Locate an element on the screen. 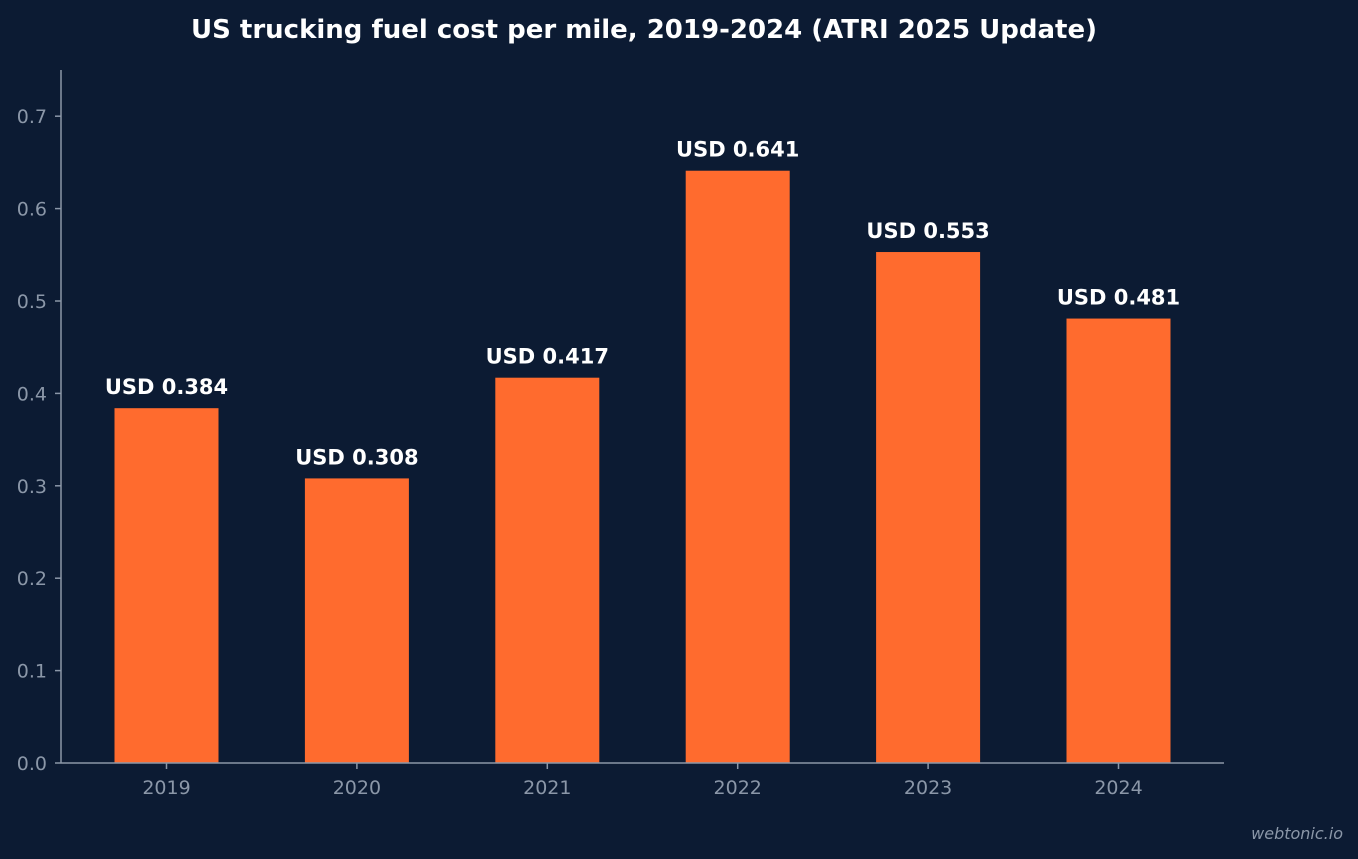 This screenshot has height=859, width=1358. bar-data-label: USD 0.481 is located at coordinates (1118, 298).